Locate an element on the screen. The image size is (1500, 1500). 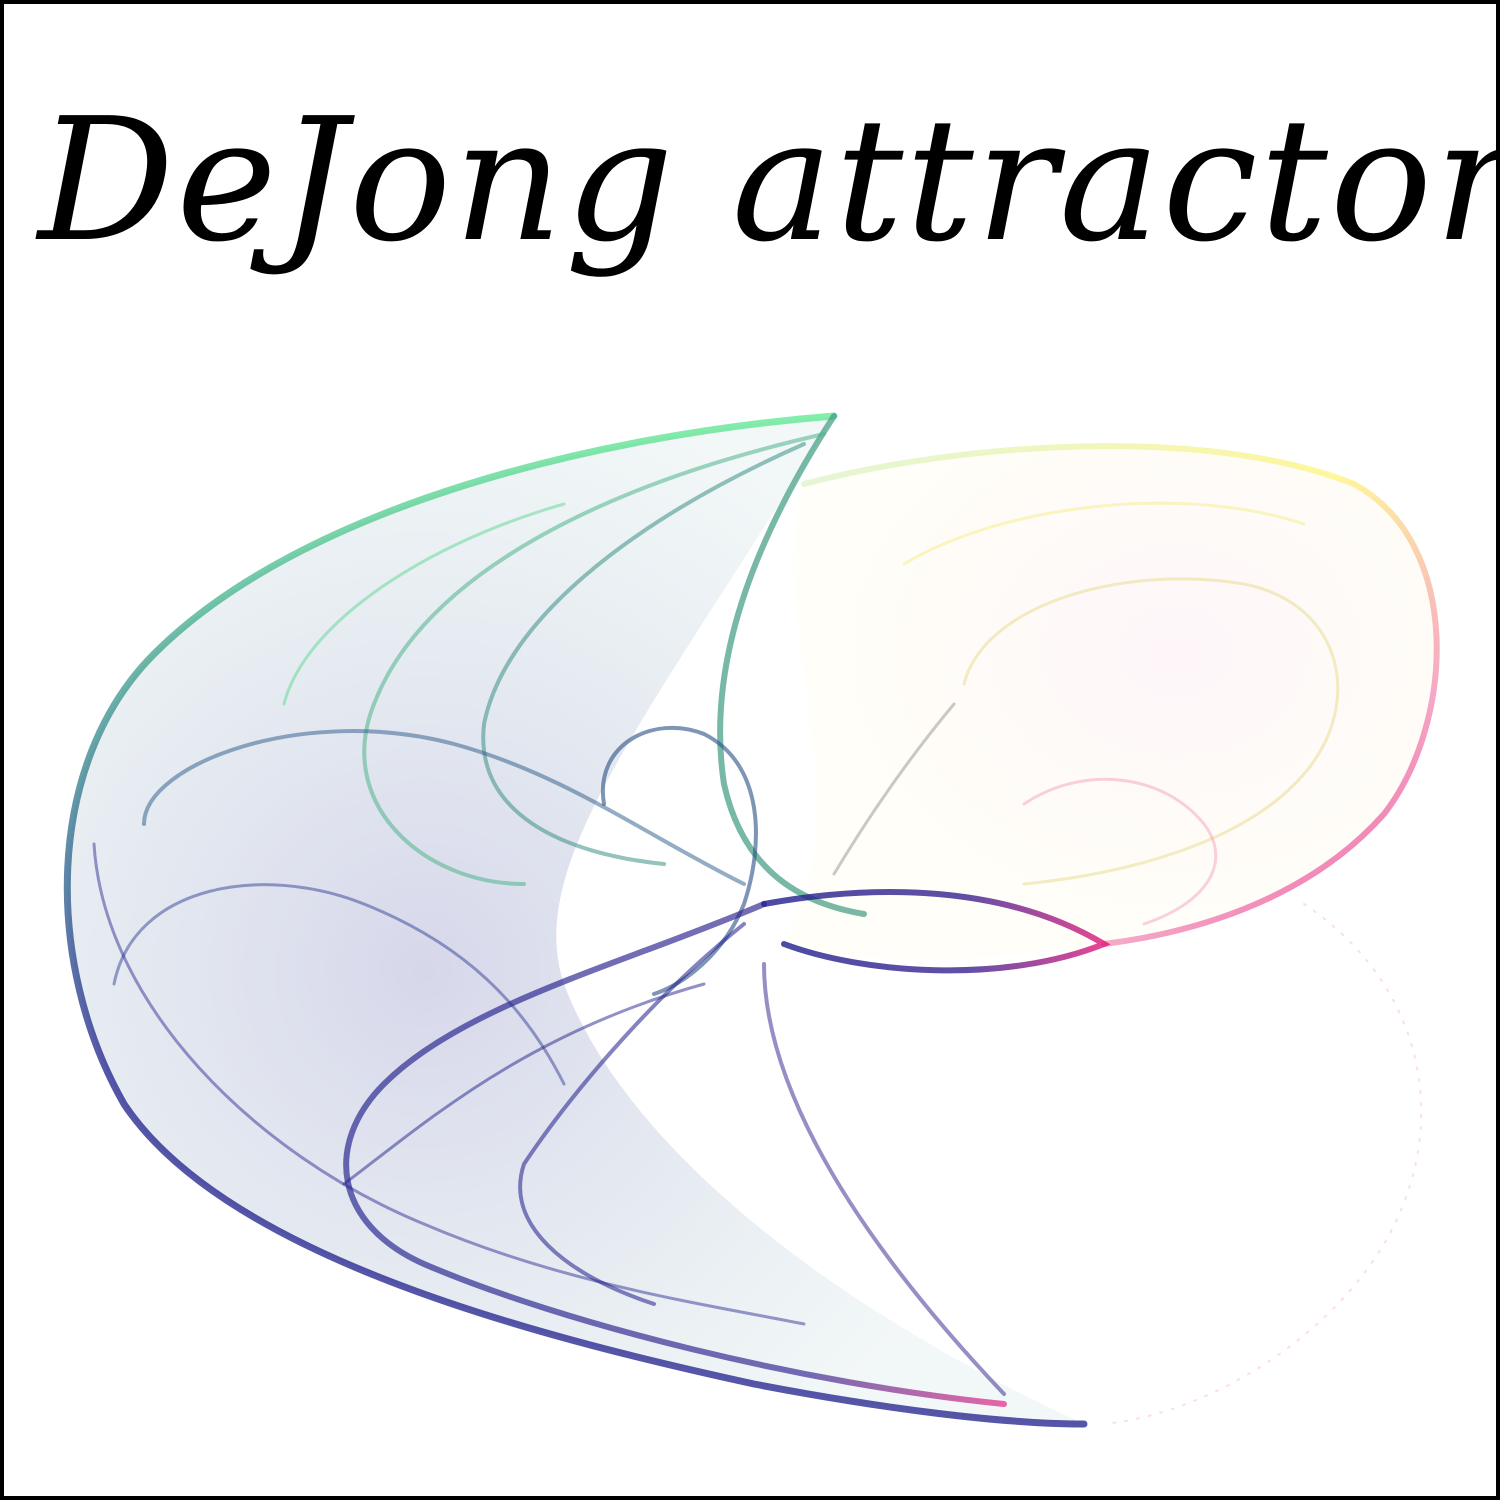
right-lobe-fill is located at coordinates (1110, 702).